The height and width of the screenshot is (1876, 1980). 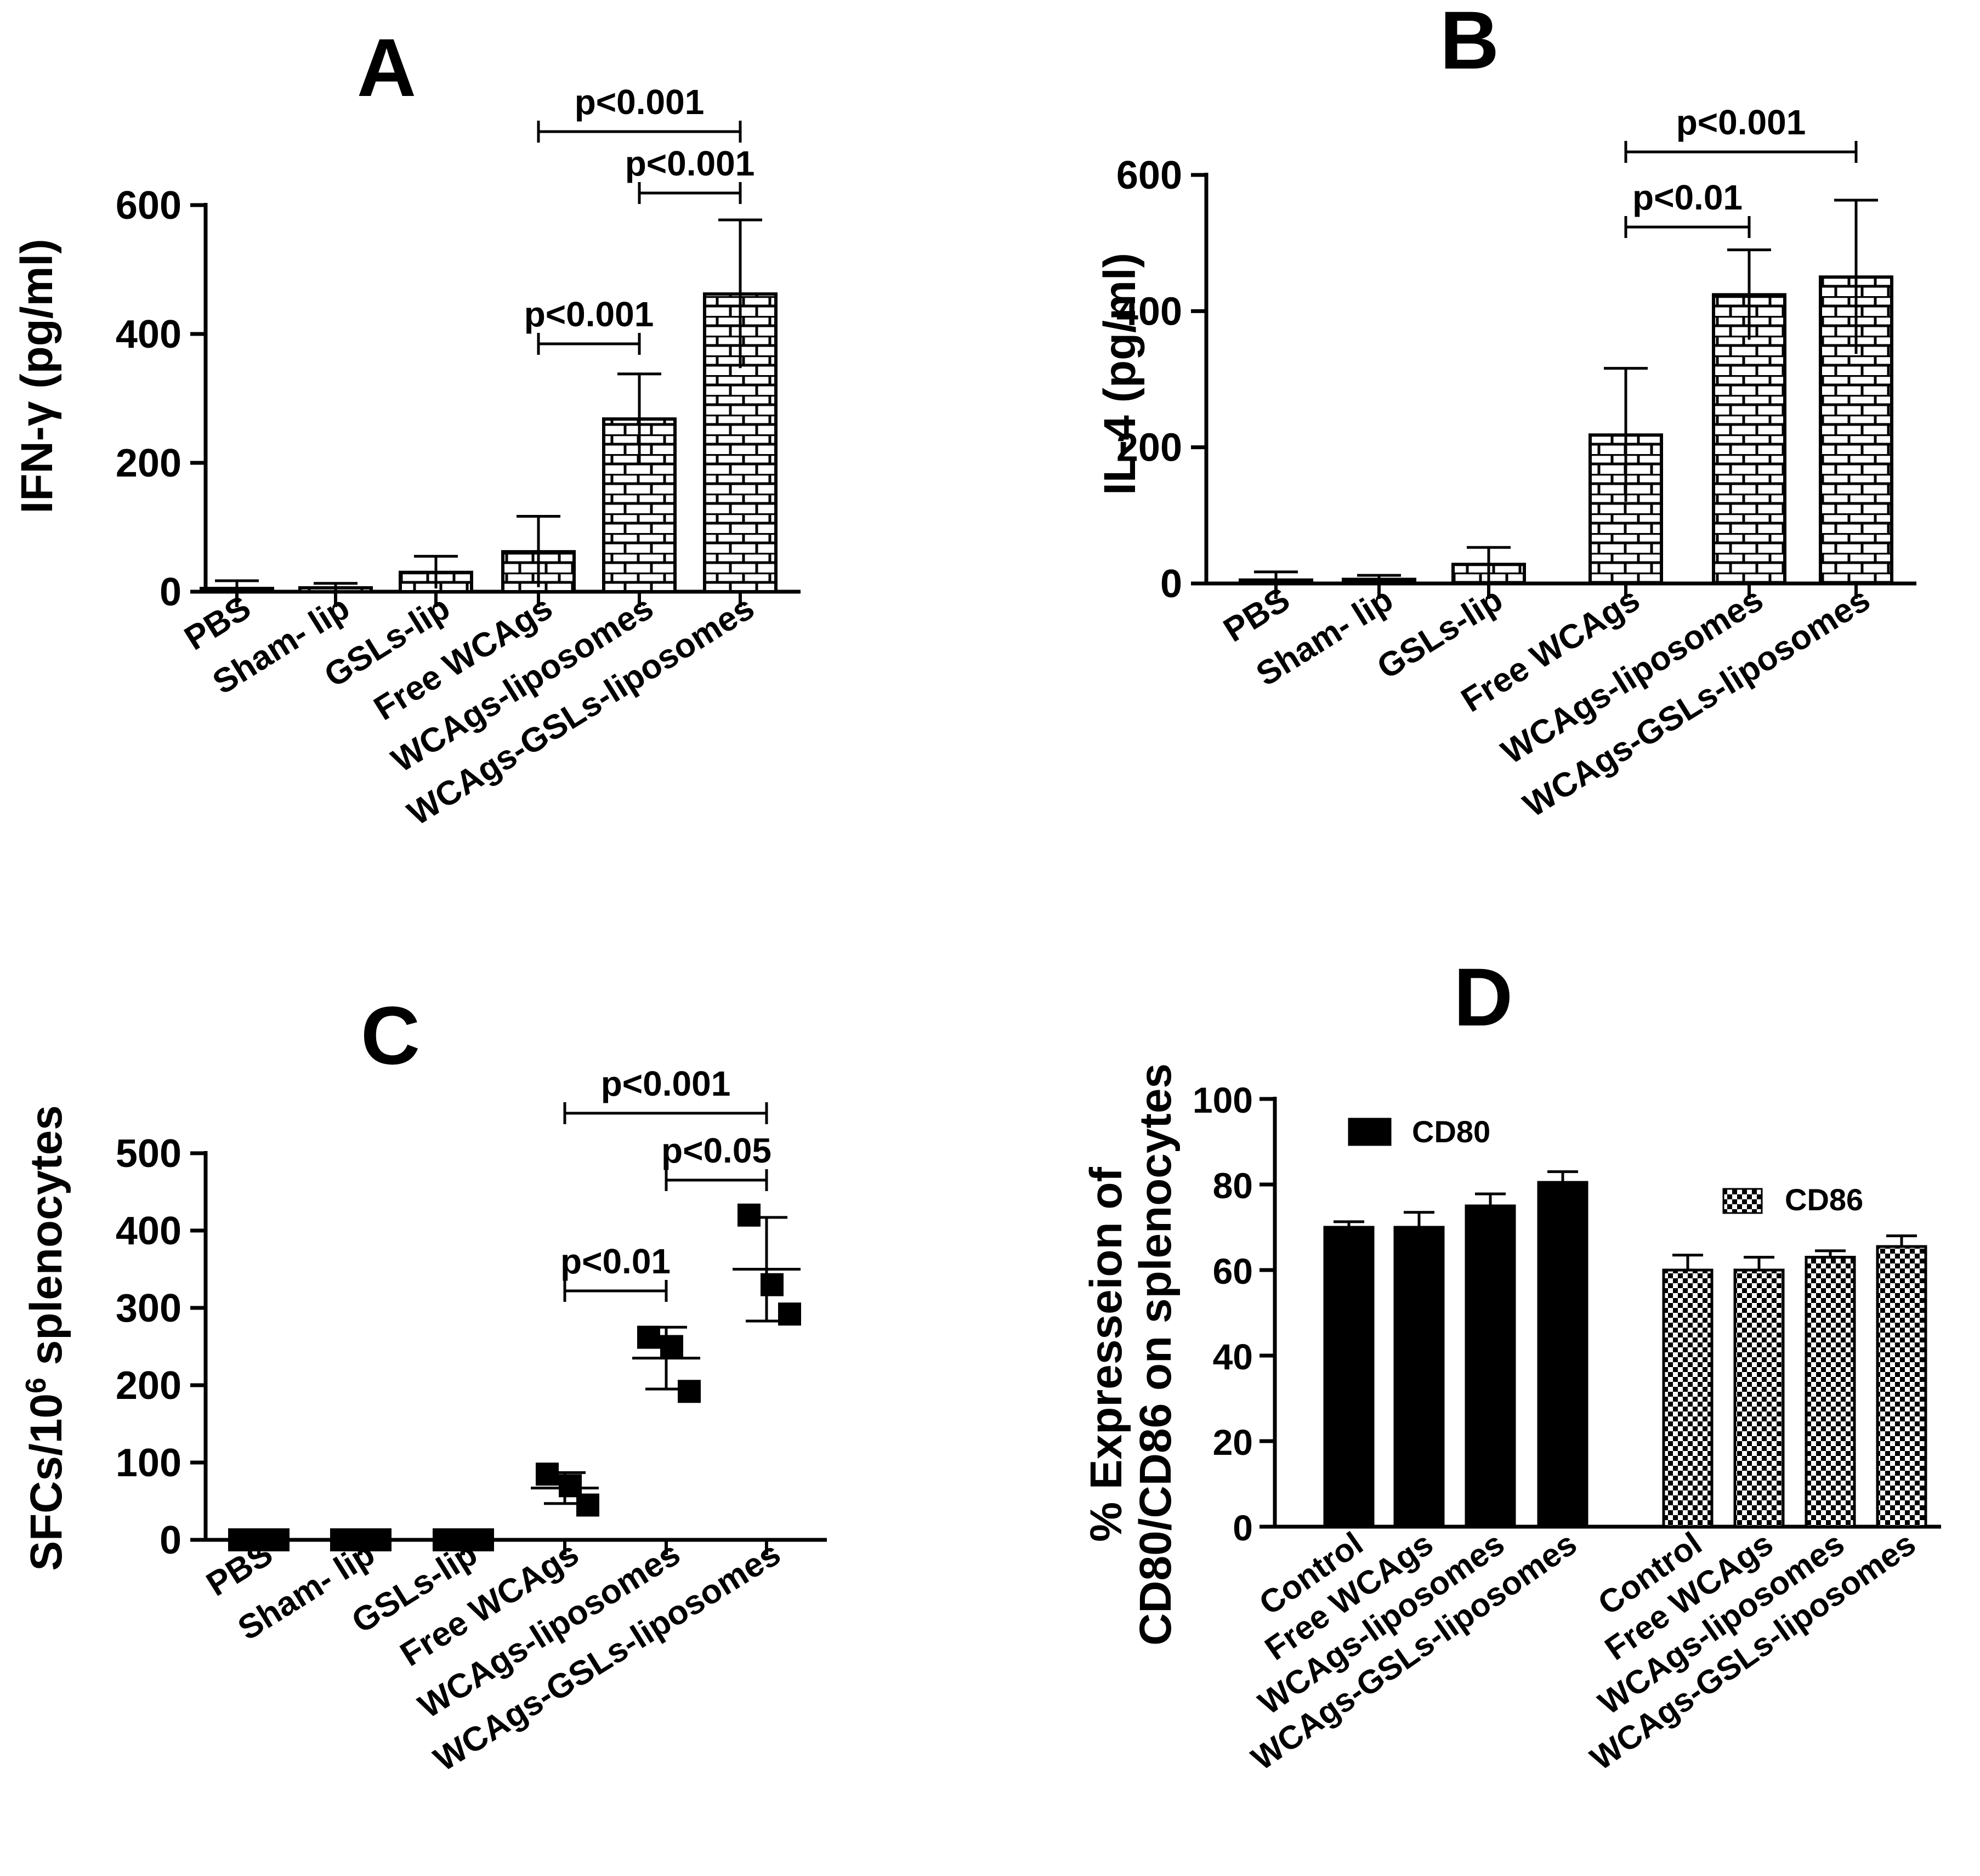 What do you see at coordinates (37, 376) in the screenshot?
I see `panel-a-y-axis-title: IFN-γ (pg/ml)` at bounding box center [37, 376].